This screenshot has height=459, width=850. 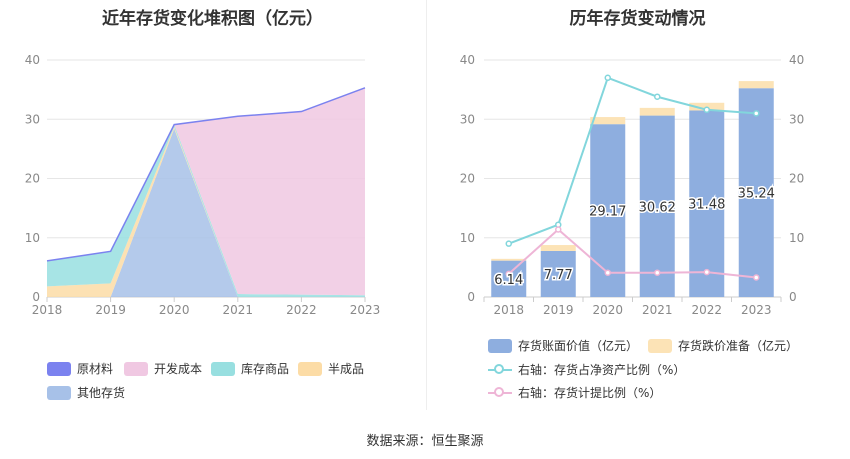 What do you see at coordinates (32, 179) in the screenshot?
I see `left-y-tick-label: 20` at bounding box center [32, 179].